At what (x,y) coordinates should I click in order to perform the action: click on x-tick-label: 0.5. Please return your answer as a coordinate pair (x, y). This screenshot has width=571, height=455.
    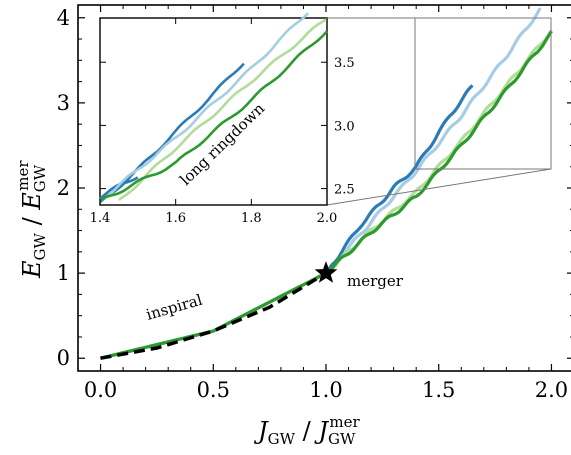
    Looking at the image, I should click on (213, 390).